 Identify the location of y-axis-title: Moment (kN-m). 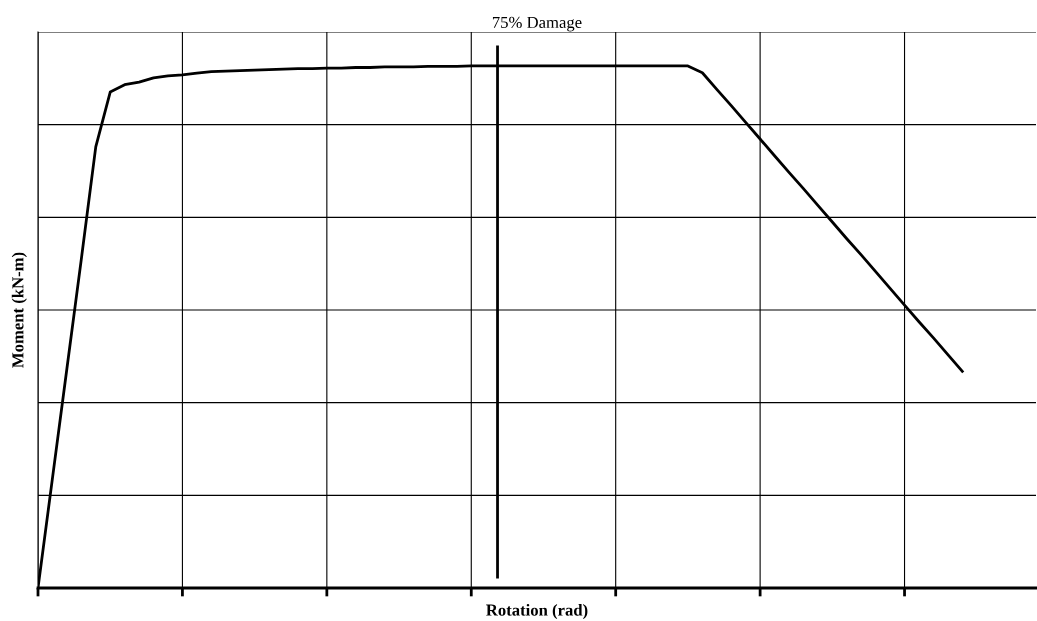
(19, 310).